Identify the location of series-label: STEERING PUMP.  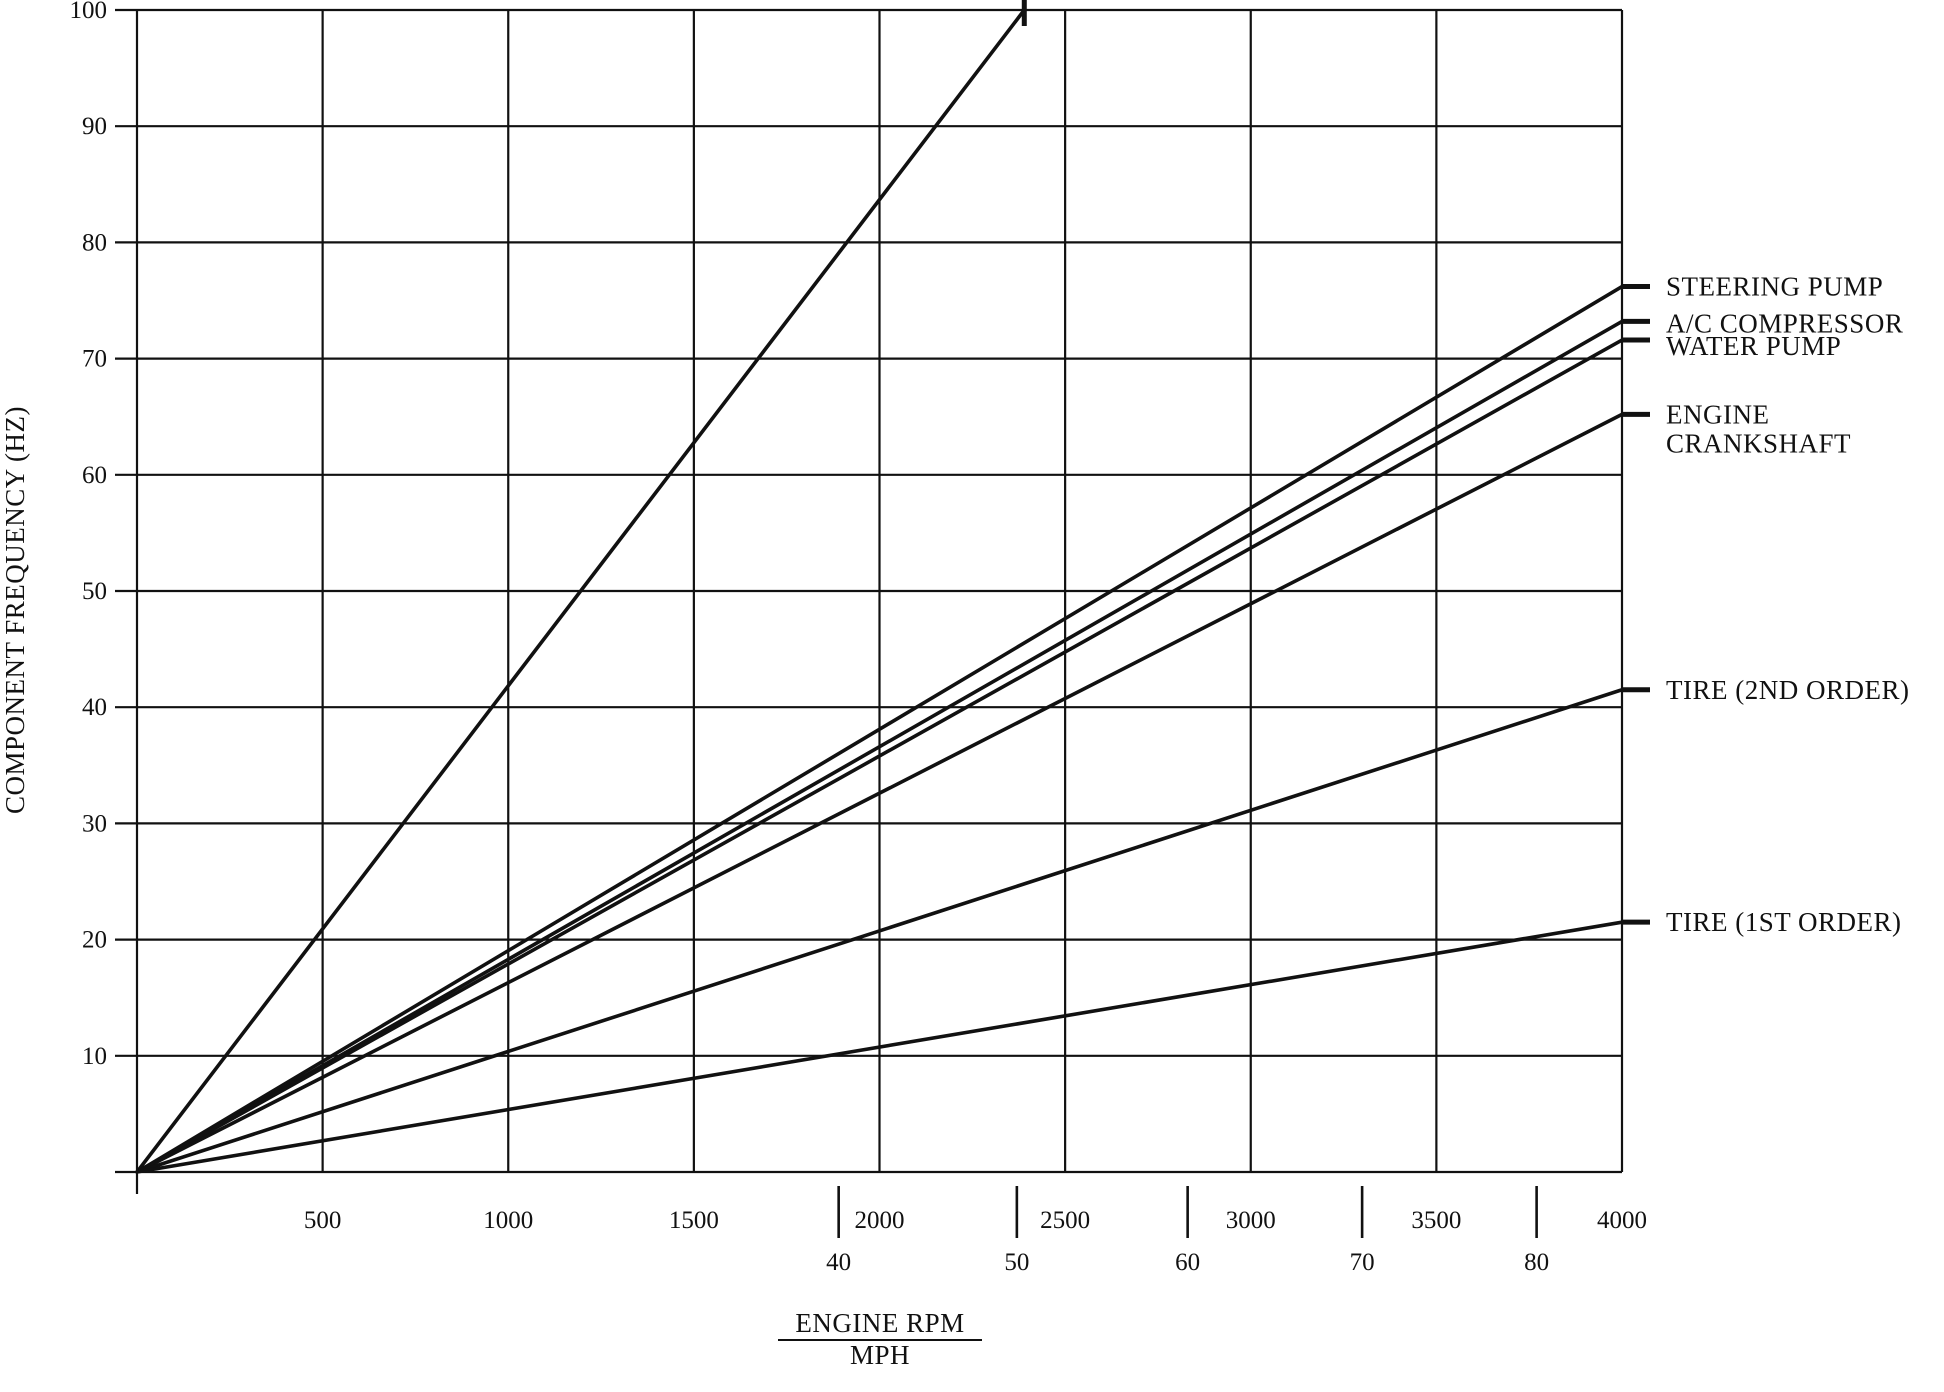
(1774, 287).